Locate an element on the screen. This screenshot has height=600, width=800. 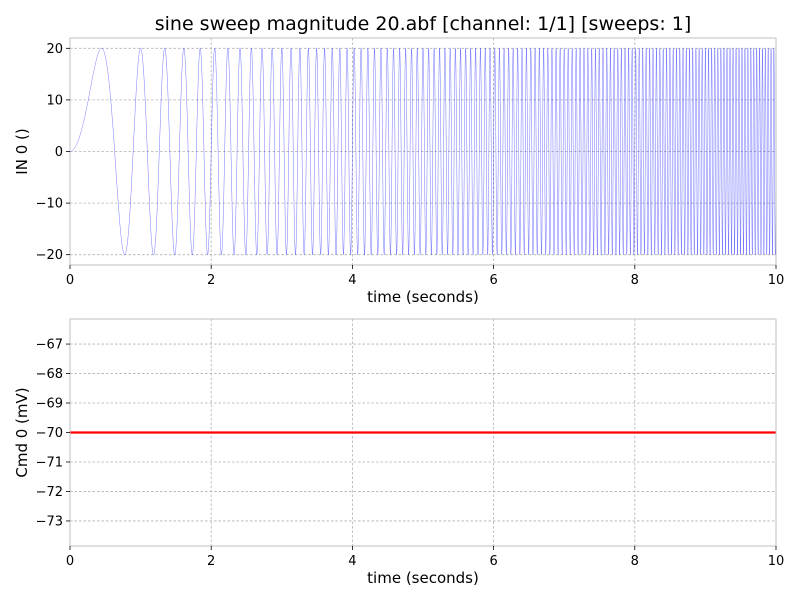
signal-y-tick-label: 20 is located at coordinates (54, 49).